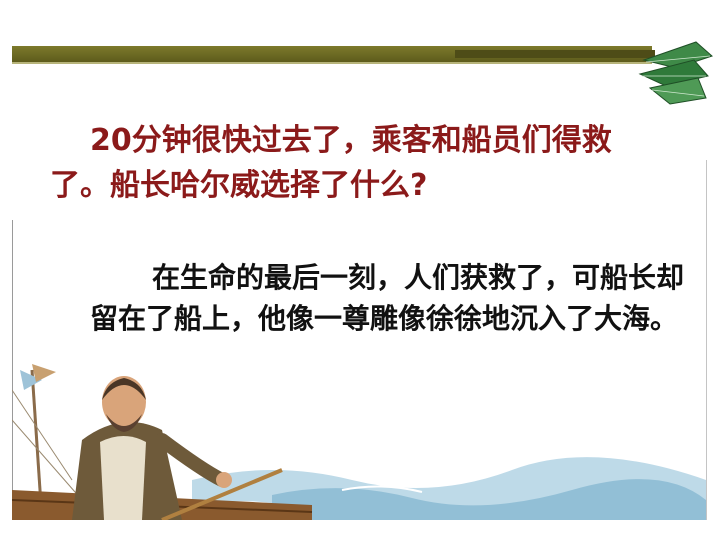 This screenshot has width=720, height=540. Describe the element at coordinates (706, 340) in the screenshot. I see `frame-right-line` at that location.